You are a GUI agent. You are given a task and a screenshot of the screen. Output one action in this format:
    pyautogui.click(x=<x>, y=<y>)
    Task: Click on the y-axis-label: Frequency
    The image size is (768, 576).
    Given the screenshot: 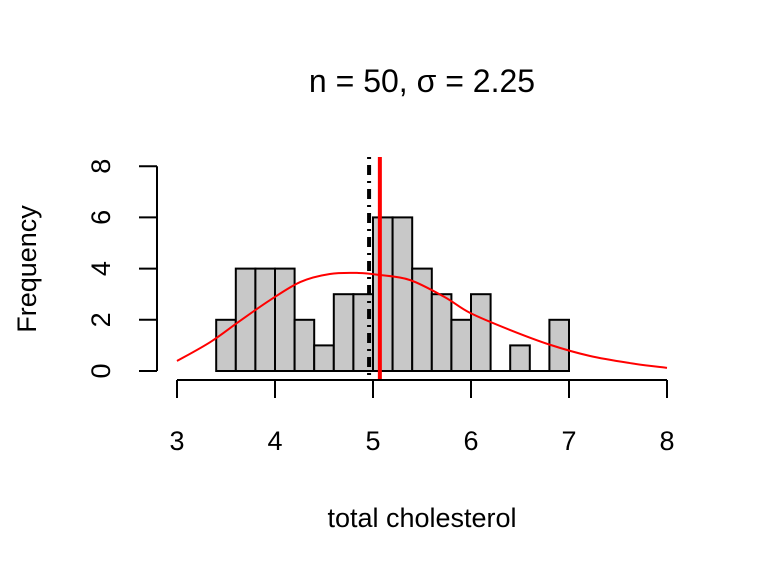 What is the action you would take?
    pyautogui.click(x=27, y=269)
    